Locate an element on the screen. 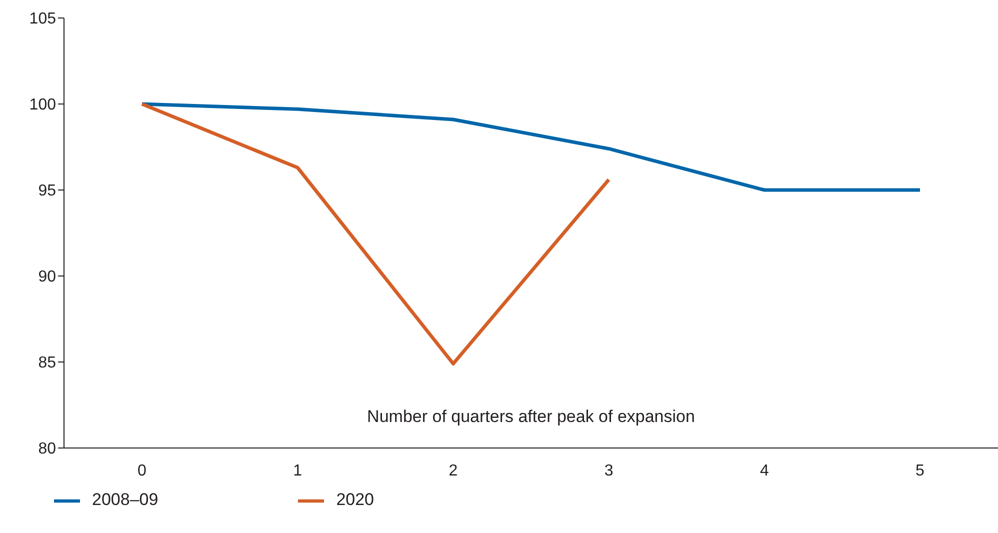 The image size is (998, 533). line-series is located at coordinates (531, 147).